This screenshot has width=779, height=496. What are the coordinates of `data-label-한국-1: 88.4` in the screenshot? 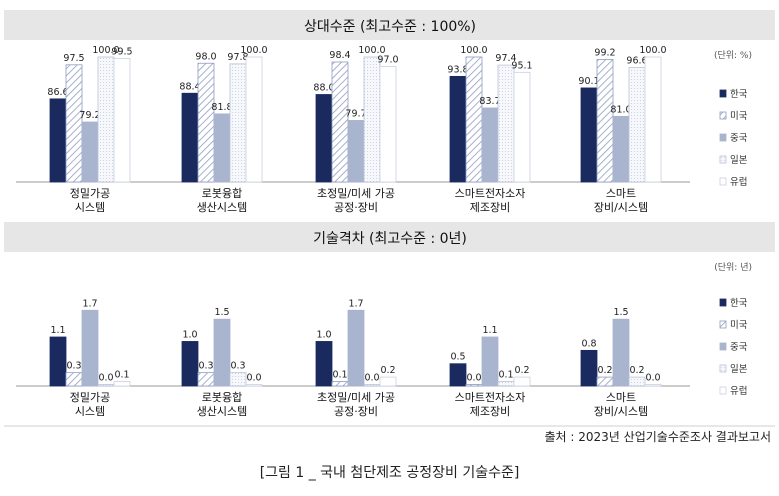 It's located at (189, 86).